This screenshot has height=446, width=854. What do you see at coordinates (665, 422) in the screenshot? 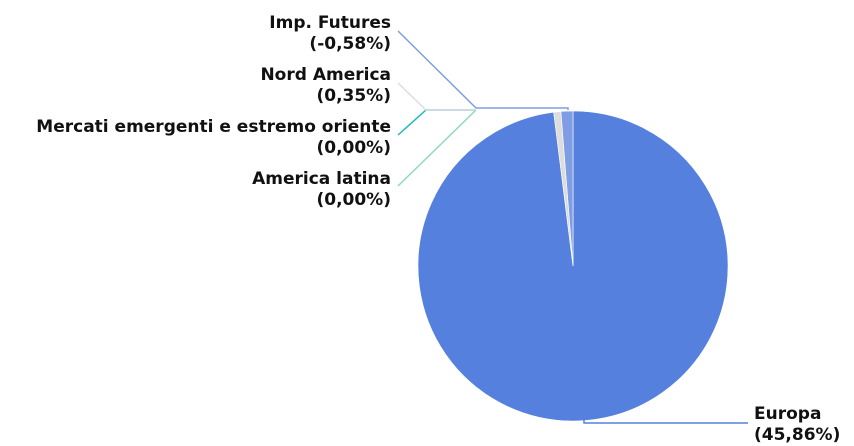
I see `leader-line-europa` at bounding box center [665, 422].